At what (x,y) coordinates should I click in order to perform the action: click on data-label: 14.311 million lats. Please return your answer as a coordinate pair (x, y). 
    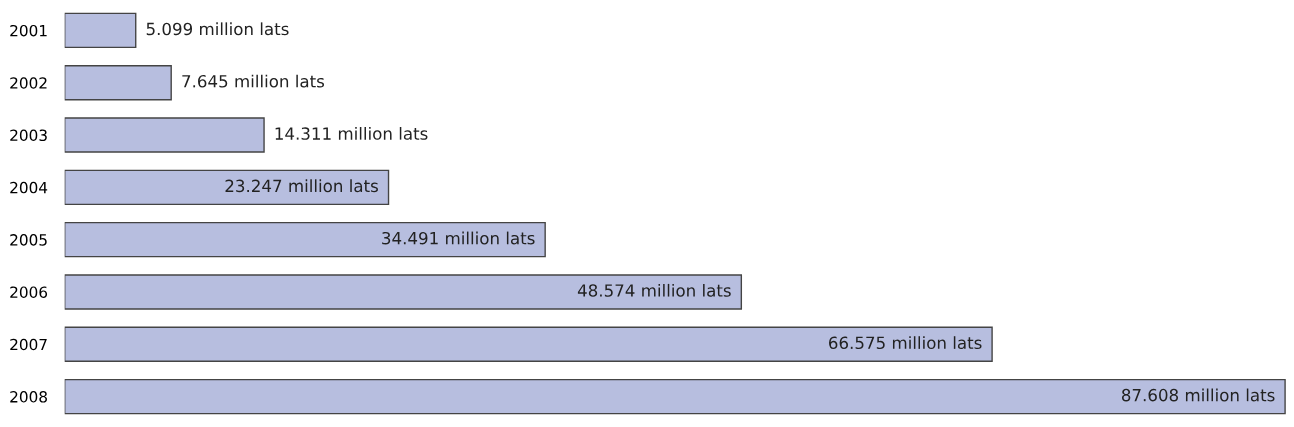
    Looking at the image, I should click on (351, 133).